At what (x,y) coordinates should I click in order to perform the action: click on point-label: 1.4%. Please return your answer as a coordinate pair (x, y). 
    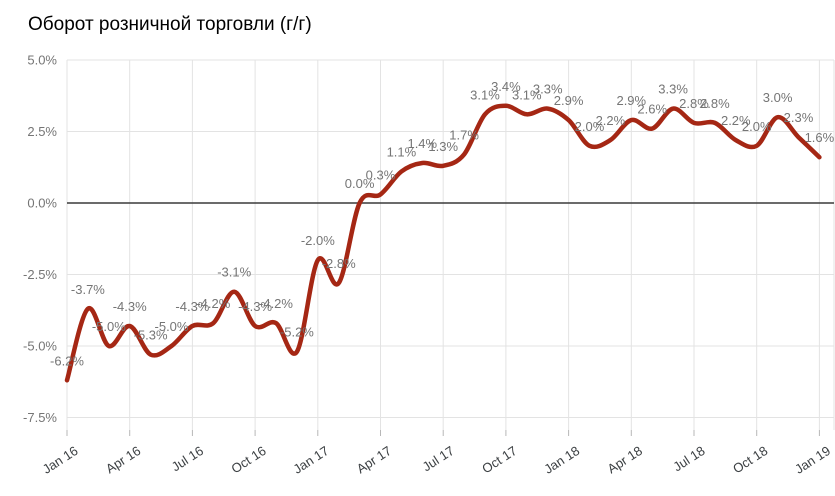
    Looking at the image, I should click on (422, 143).